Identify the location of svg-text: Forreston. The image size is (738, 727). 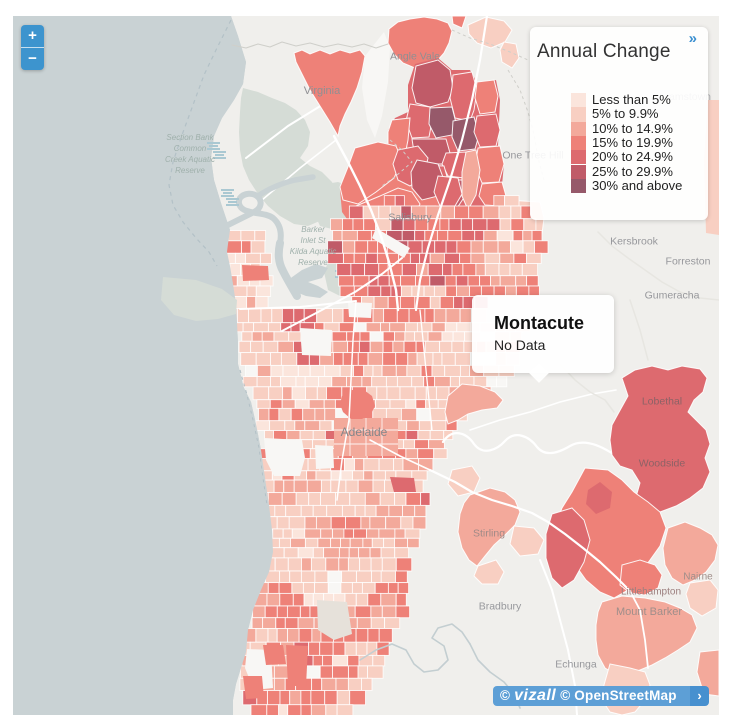
(688, 262).